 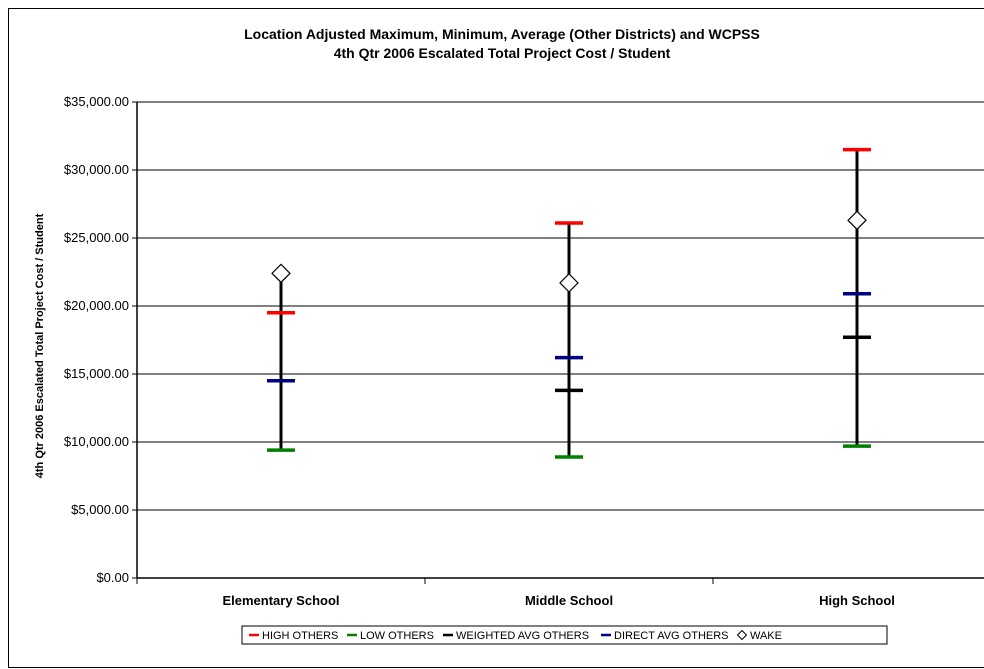 I want to click on legend-weighted-avg-others-label: WEIGHTED AVG OTHERS, so click(x=522, y=636).